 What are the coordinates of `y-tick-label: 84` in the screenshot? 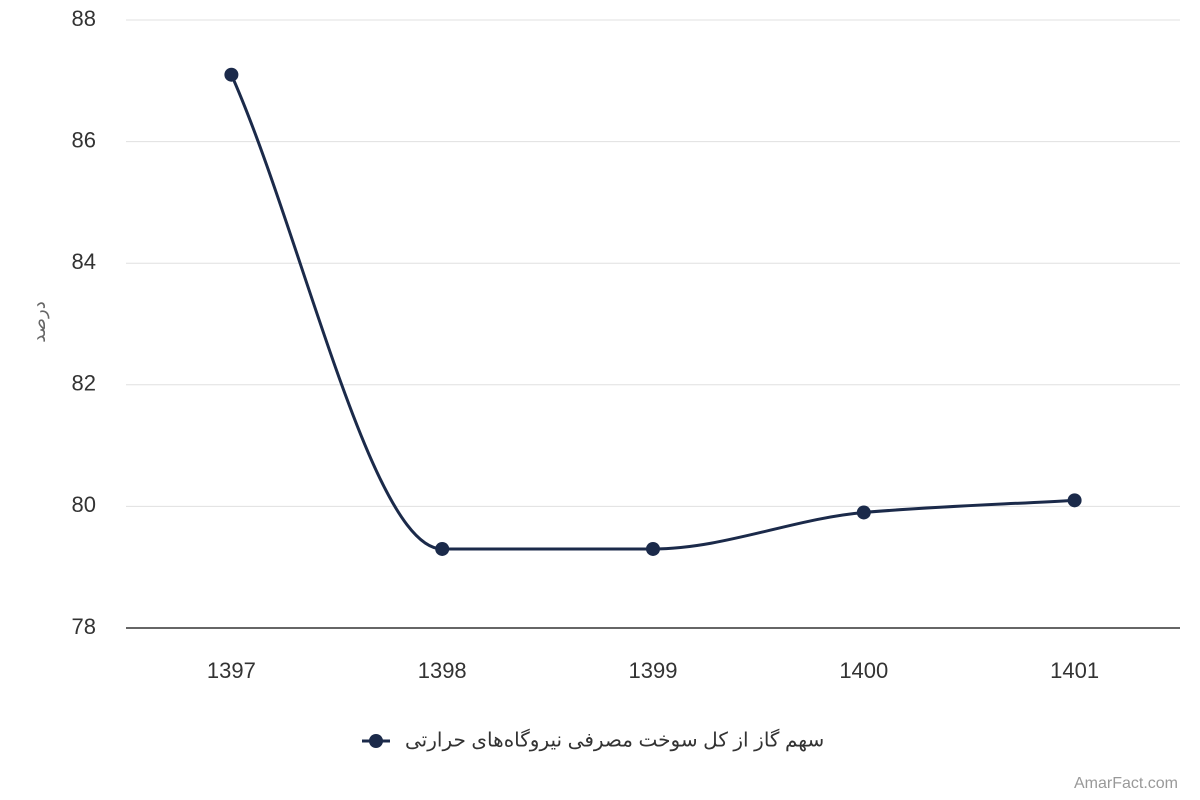 It's located at (84, 261).